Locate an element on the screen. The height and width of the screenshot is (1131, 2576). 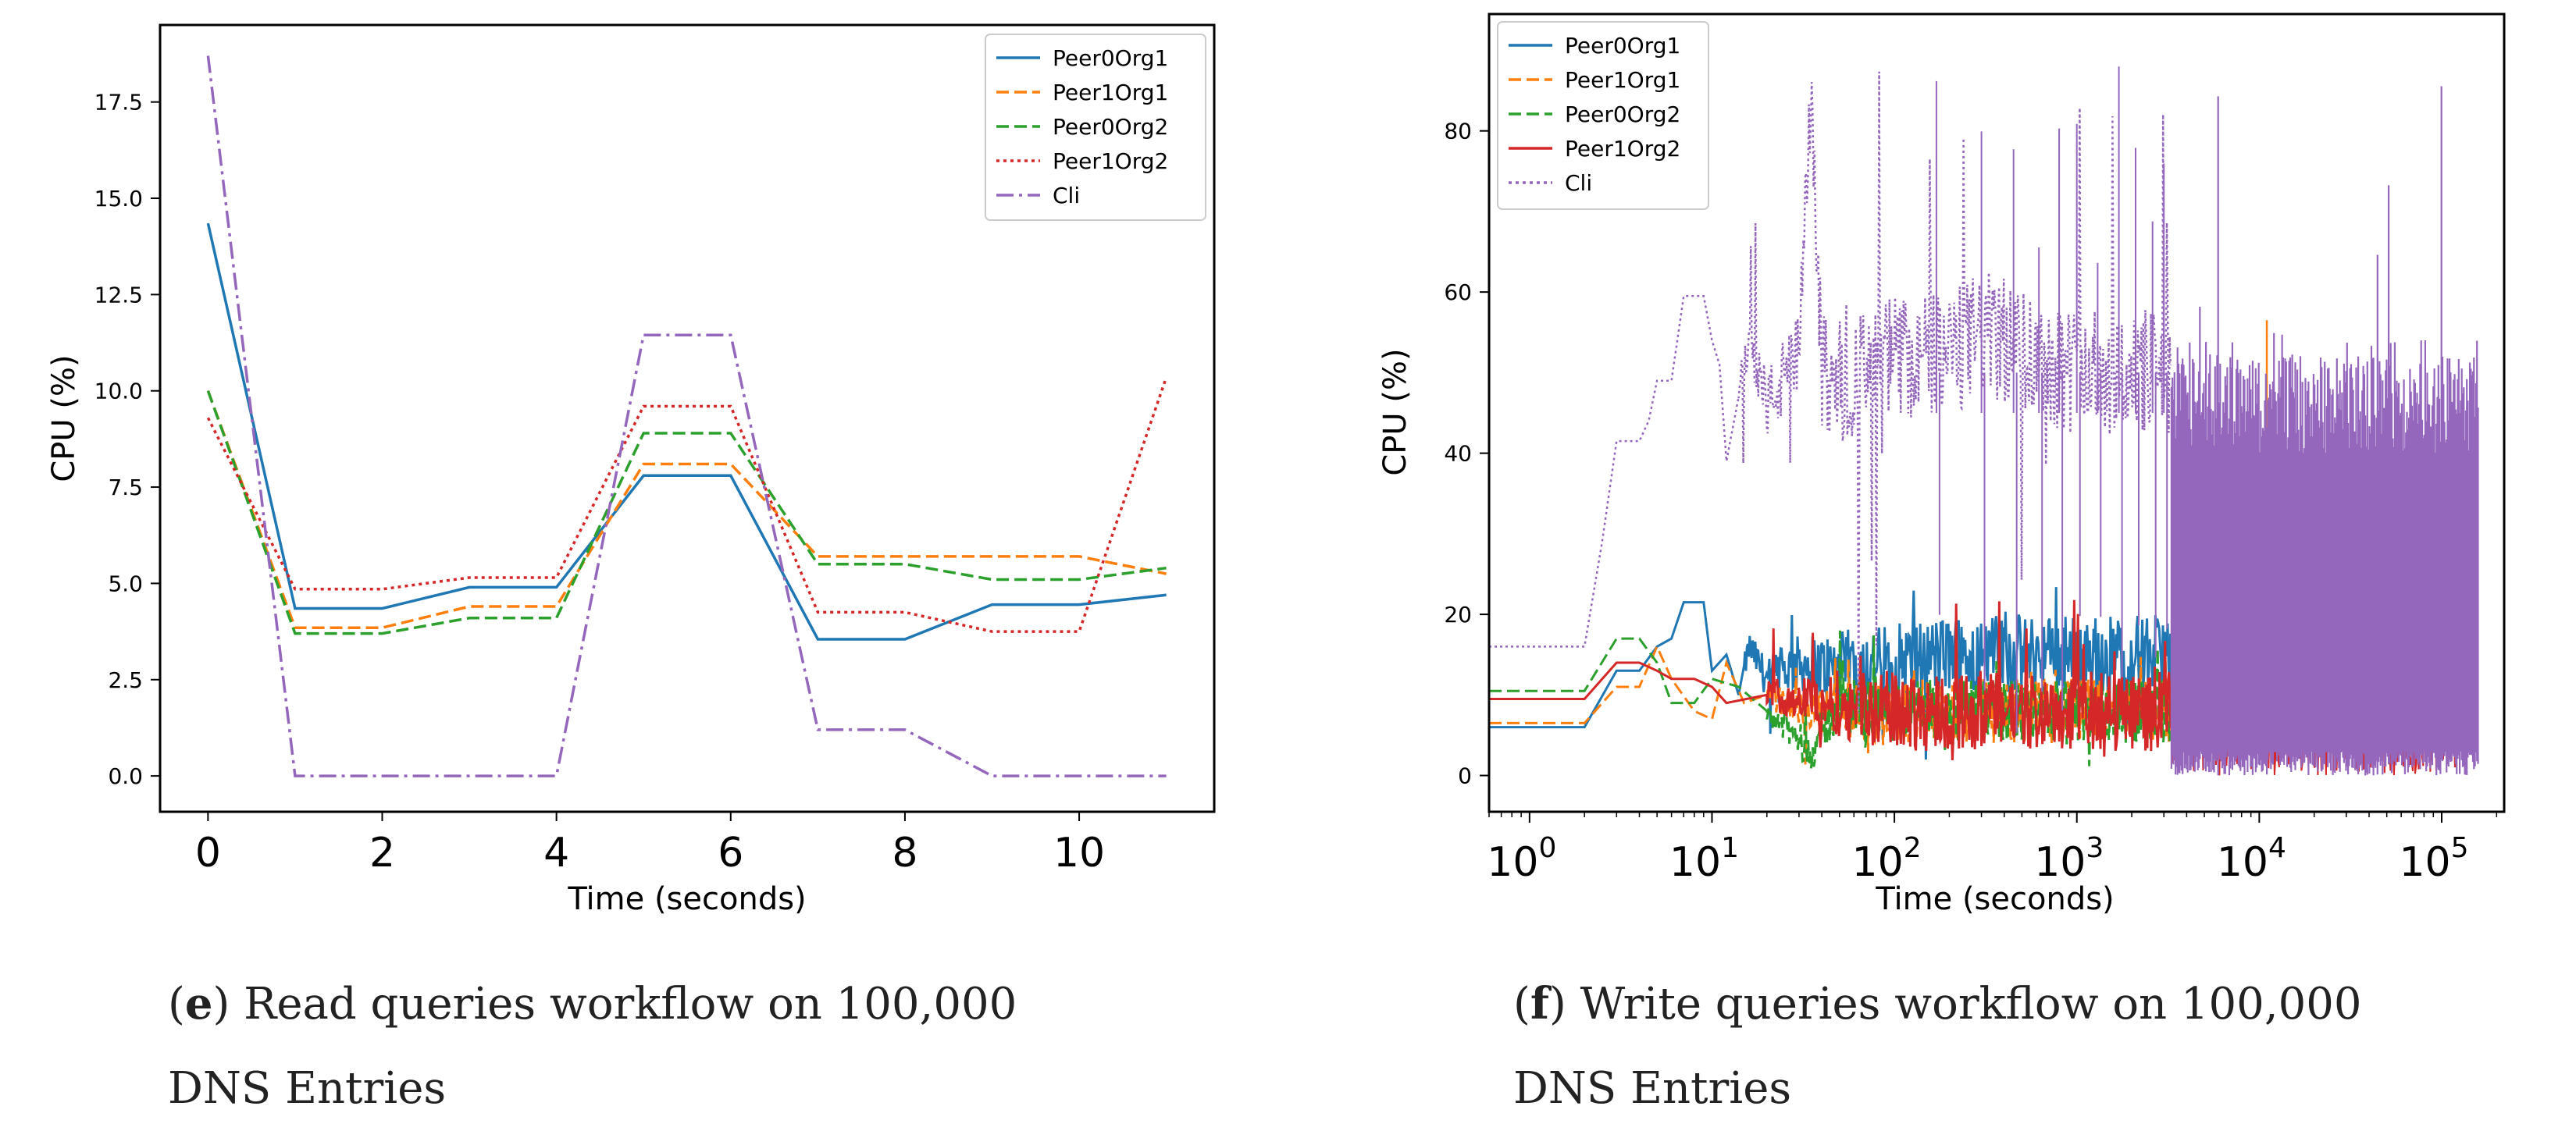
caption-right-tag: f is located at coordinates (1539, 1004).